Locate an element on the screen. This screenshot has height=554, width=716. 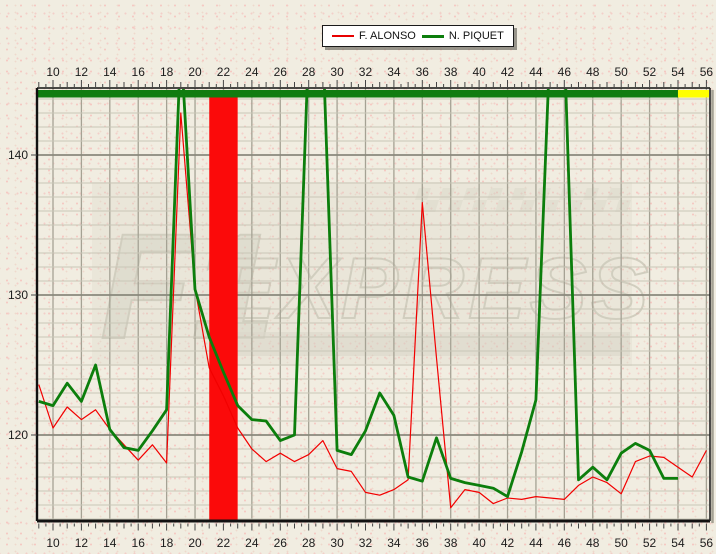
legend: F. ALONSO N. PIQUET is located at coordinates (418, 36).